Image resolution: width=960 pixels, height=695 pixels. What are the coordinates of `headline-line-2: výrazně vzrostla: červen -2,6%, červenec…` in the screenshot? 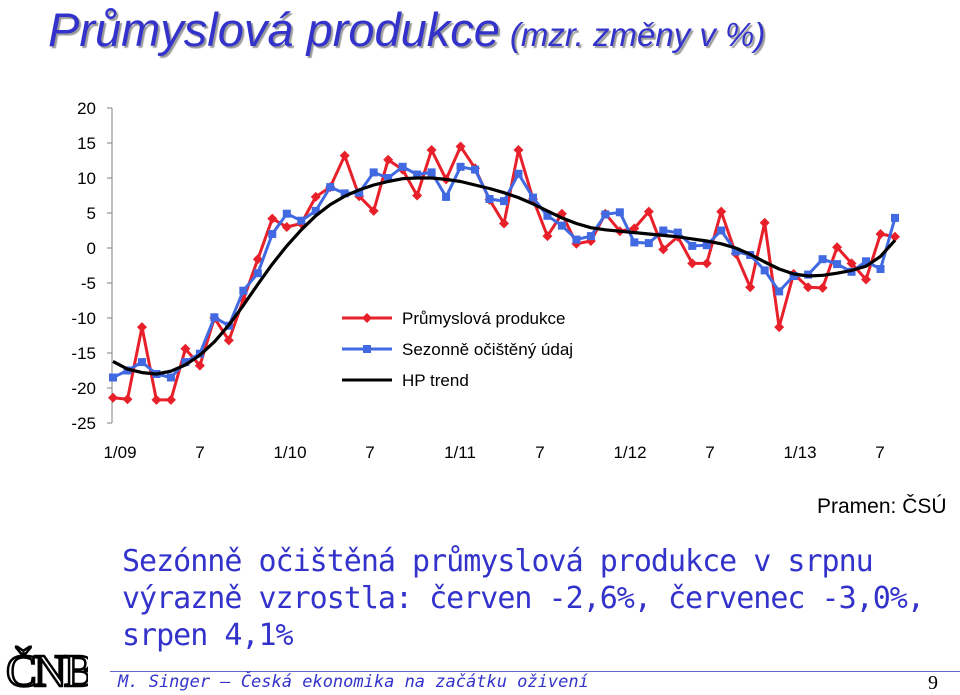 It's located at (523, 598).